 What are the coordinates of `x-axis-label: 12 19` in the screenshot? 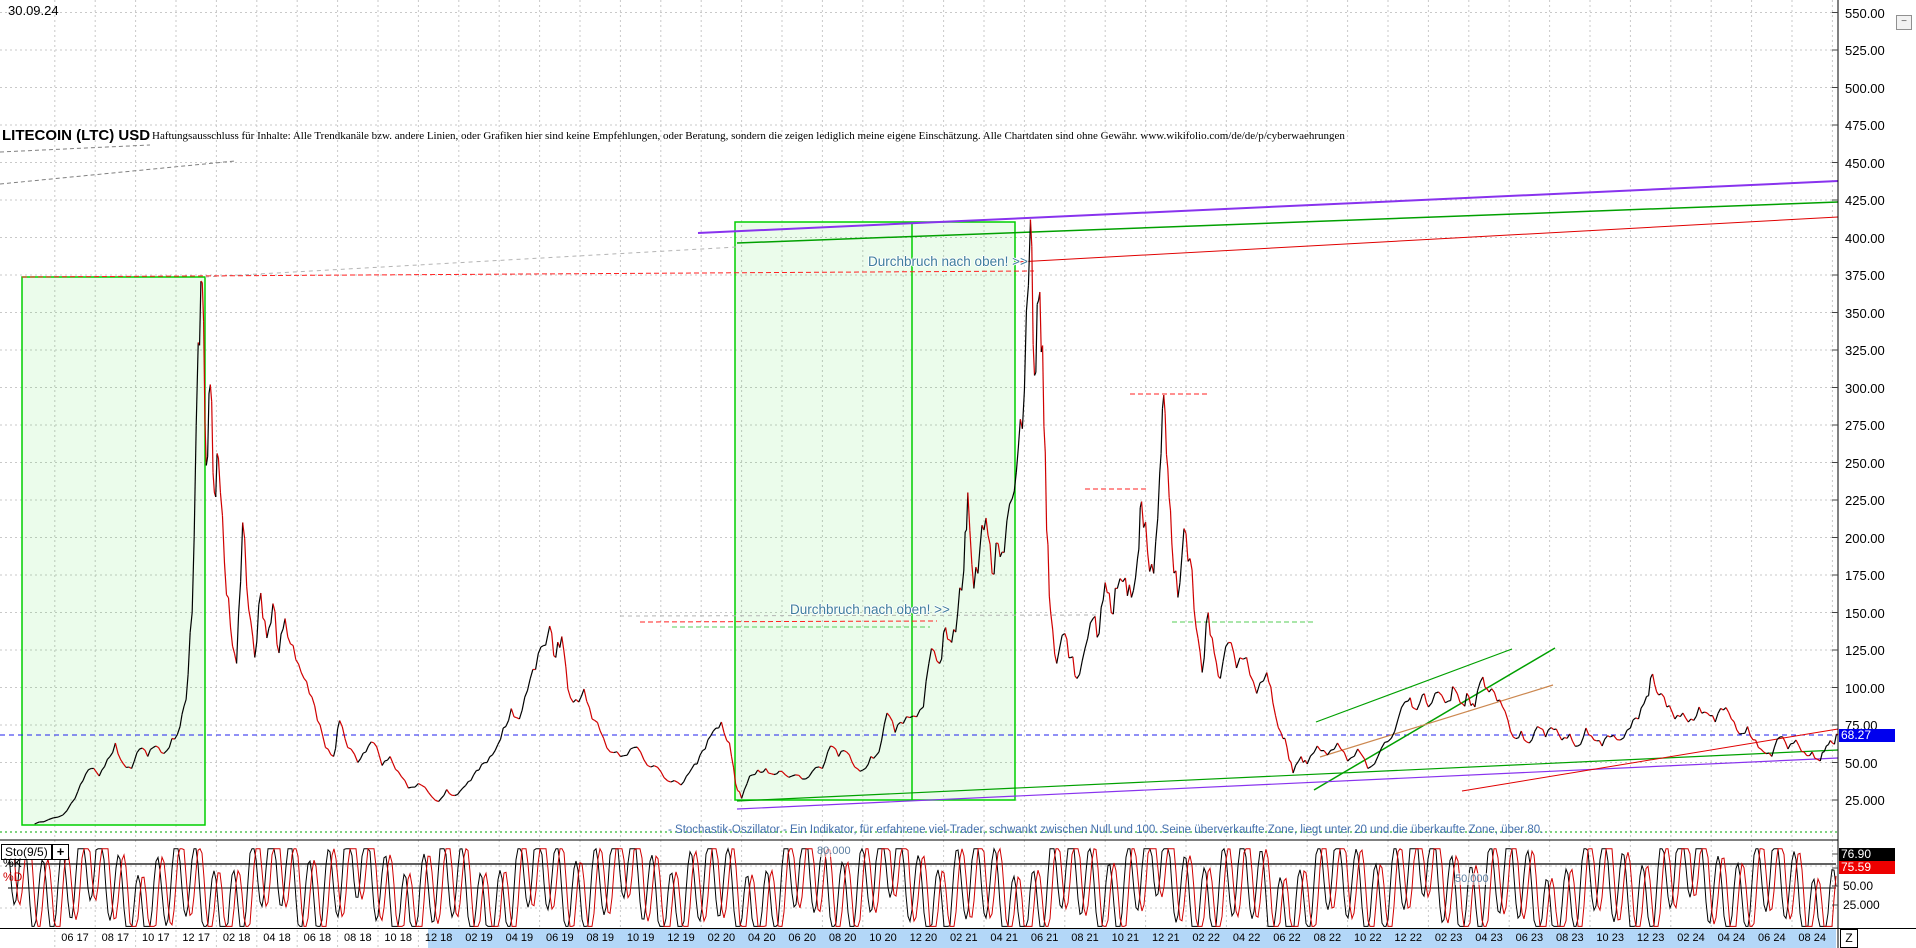 It's located at (681, 938).